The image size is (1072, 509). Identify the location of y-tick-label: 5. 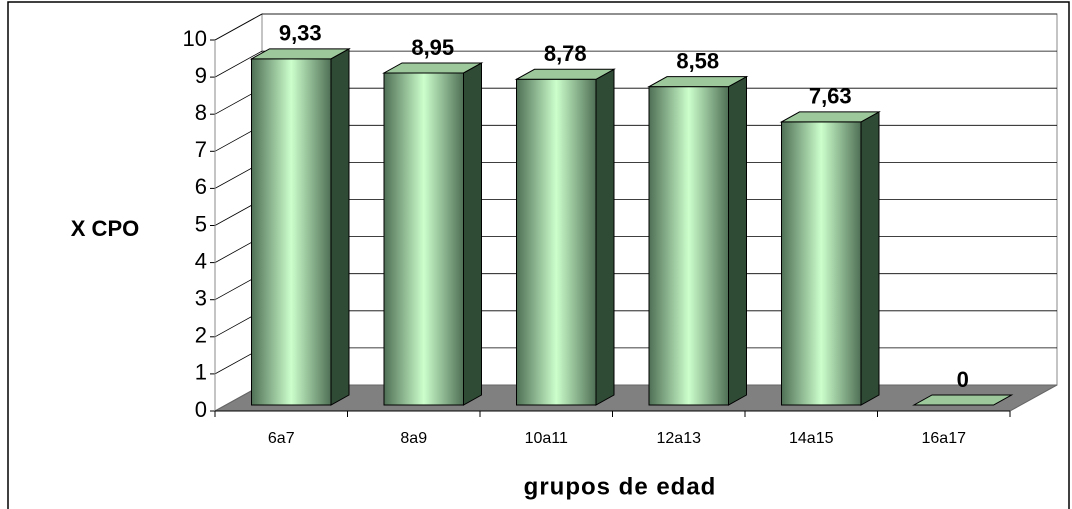
(201, 223).